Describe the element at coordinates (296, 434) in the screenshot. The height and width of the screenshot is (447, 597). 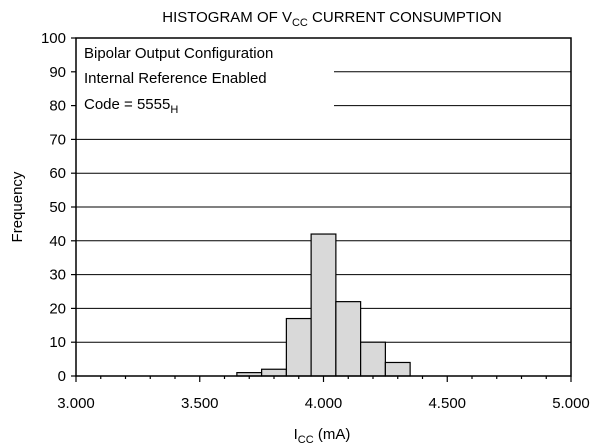
I see `x-axis-label-base: I` at that location.